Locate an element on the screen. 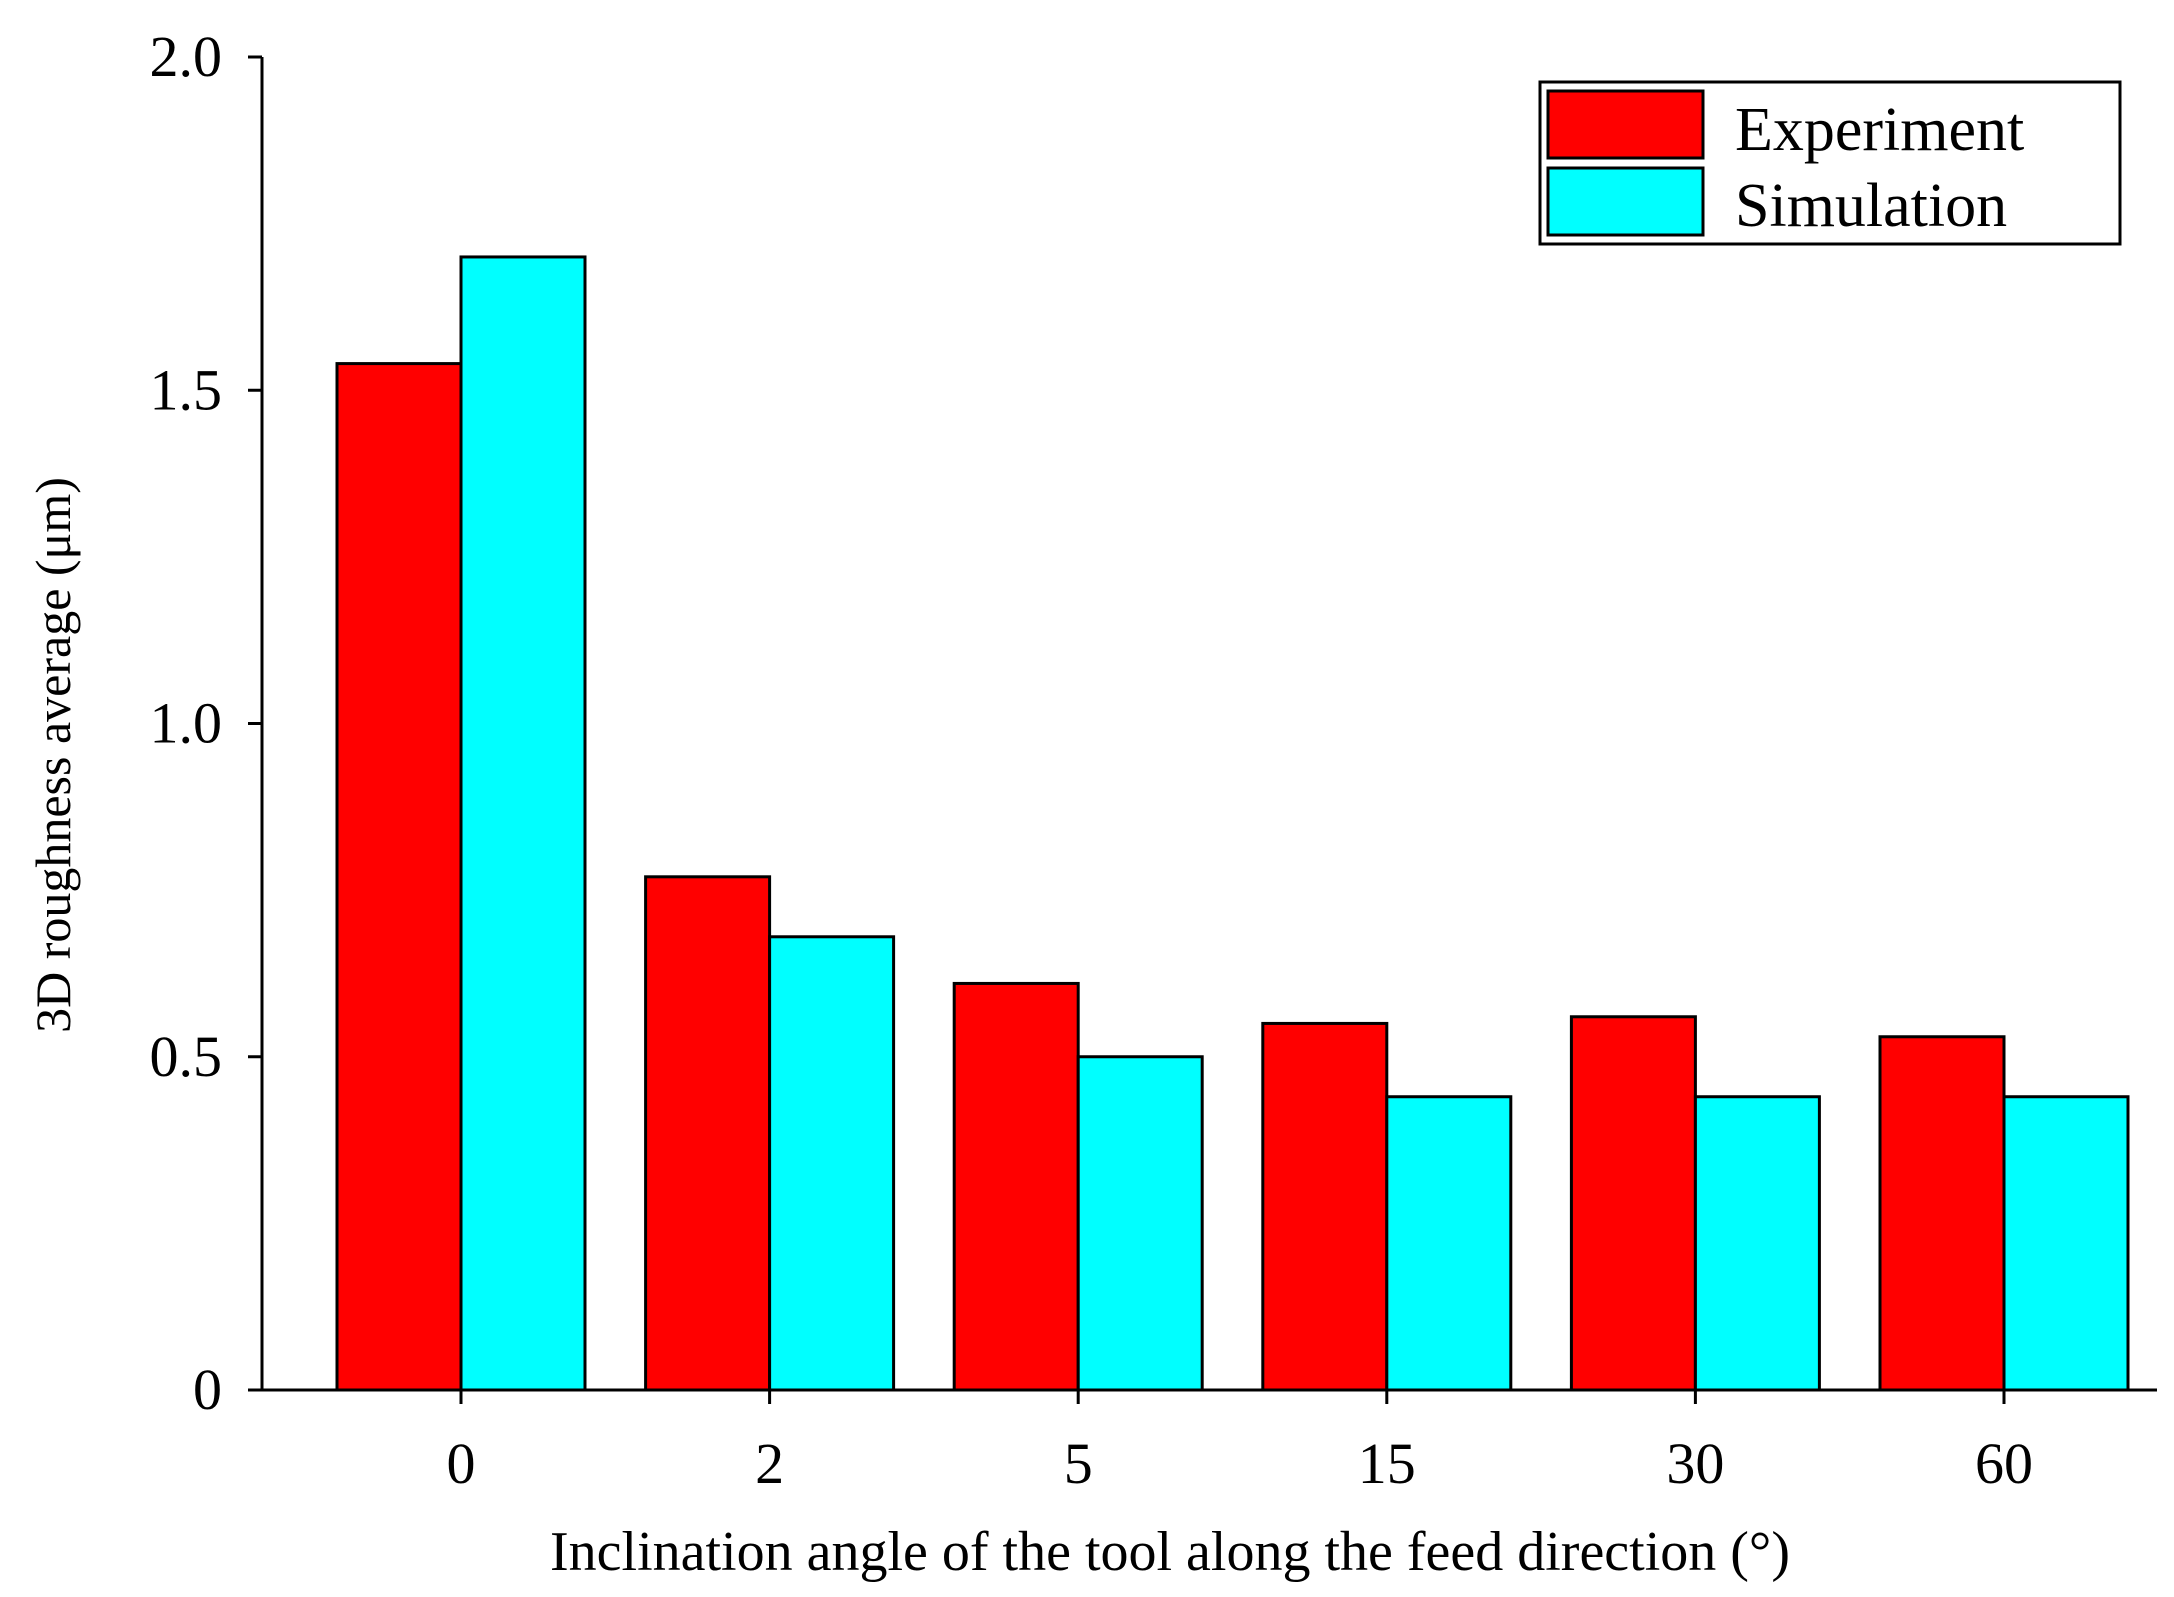 This screenshot has width=2174, height=1597. y-tick-label: 1.5 is located at coordinates (186, 389).